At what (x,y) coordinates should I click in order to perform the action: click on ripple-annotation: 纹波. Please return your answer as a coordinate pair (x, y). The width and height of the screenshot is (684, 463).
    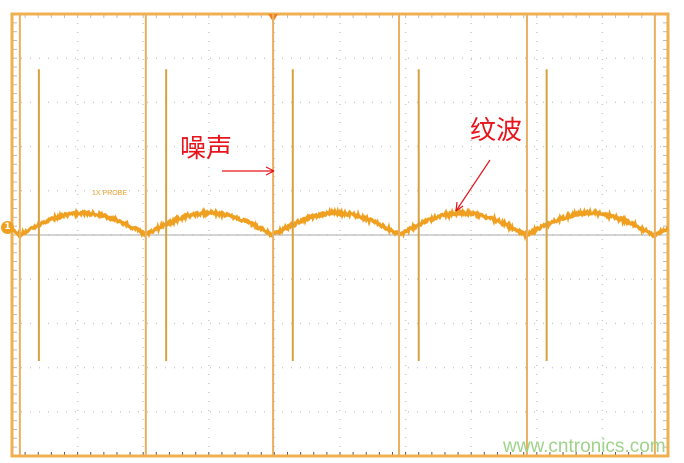
    Looking at the image, I should click on (496, 128).